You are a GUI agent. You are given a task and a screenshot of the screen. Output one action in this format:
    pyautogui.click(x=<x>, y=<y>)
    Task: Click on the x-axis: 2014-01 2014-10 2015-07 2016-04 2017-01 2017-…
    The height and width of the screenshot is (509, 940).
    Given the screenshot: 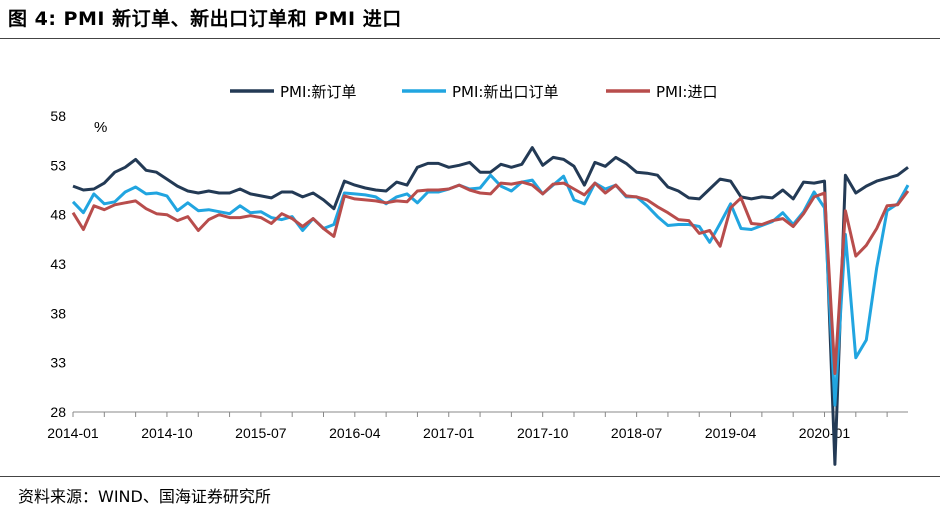 What is the action you would take?
    pyautogui.click(x=477, y=426)
    